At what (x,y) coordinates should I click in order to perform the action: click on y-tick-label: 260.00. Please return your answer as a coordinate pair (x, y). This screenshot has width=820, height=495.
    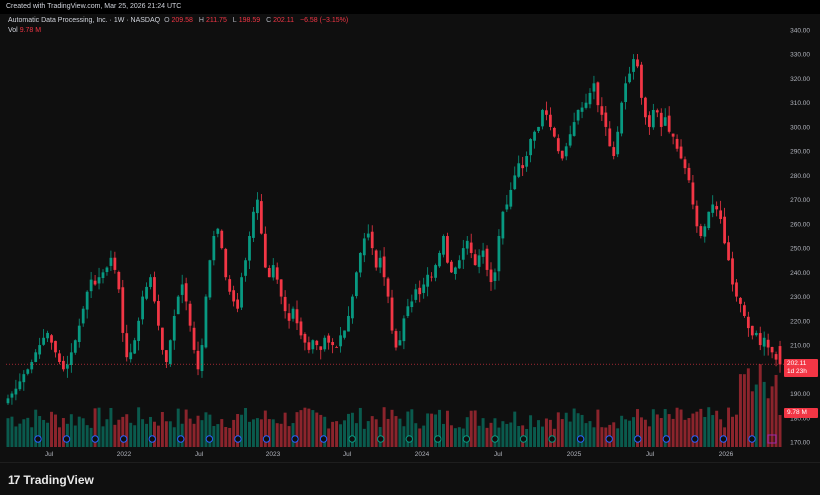
    Looking at the image, I should click on (800, 224).